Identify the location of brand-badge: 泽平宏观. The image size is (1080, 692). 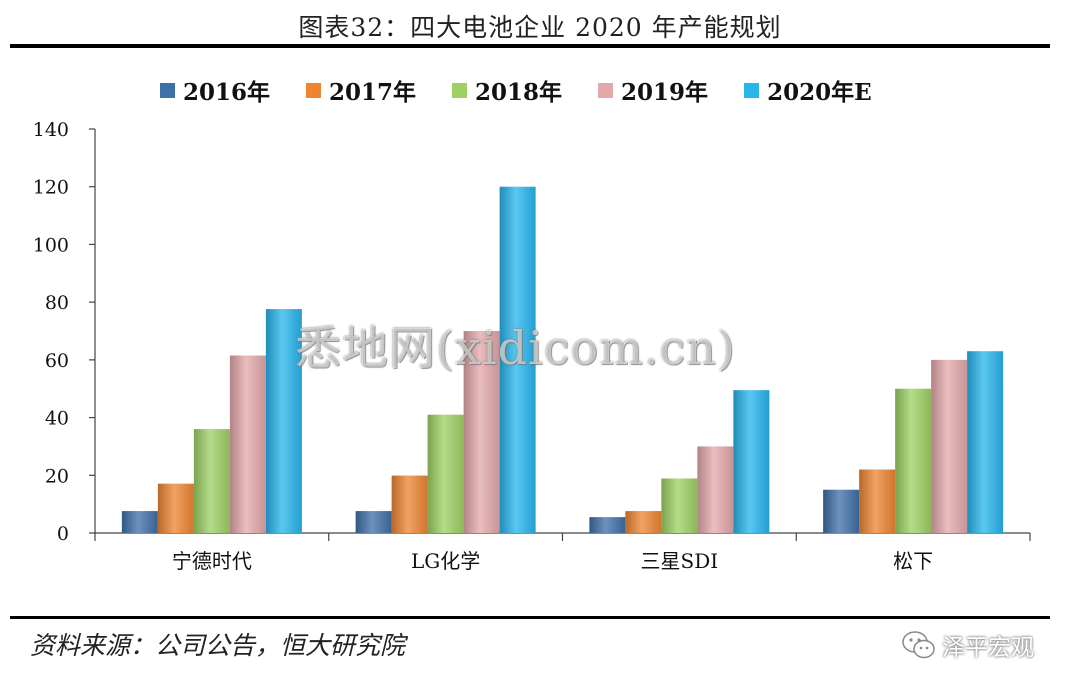
(968, 645).